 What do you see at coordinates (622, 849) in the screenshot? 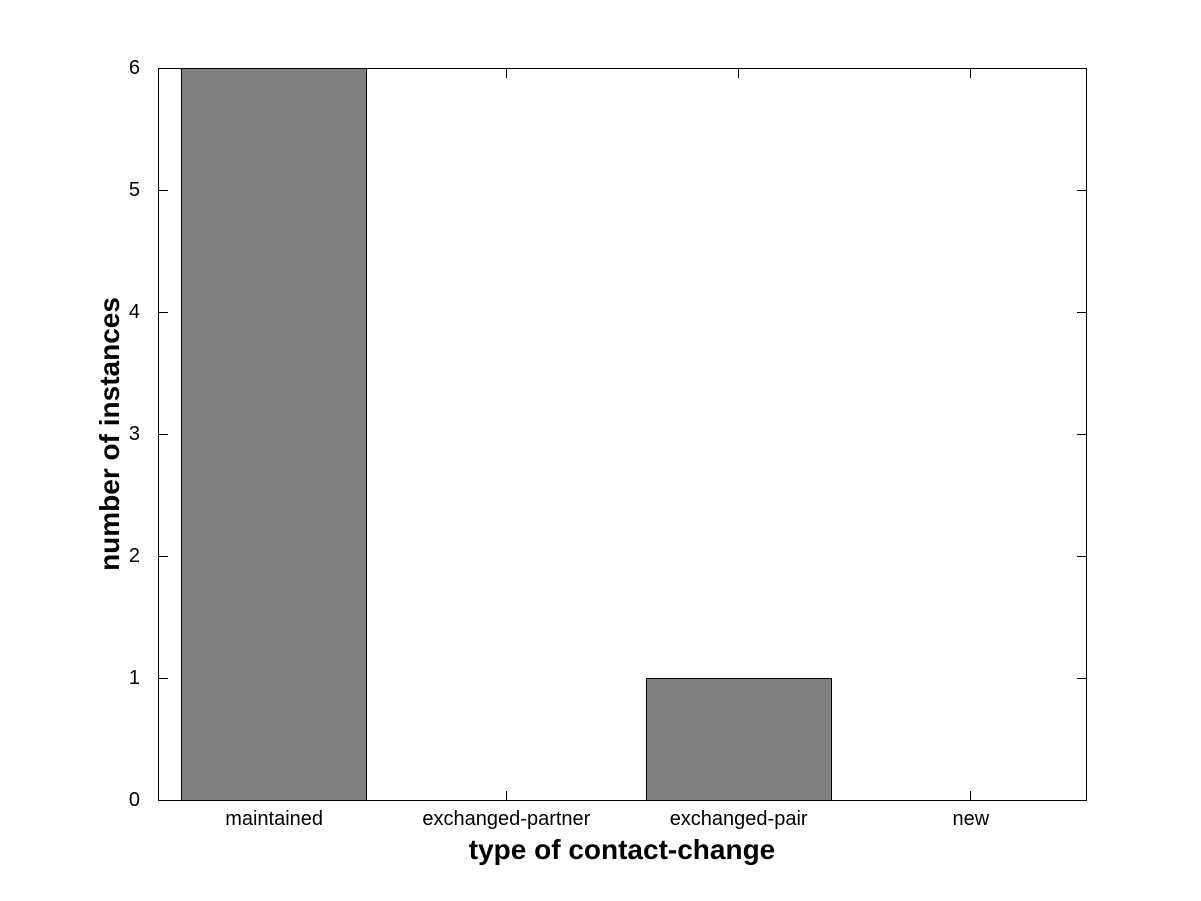
I see `x-axis-label: type of contact-change` at bounding box center [622, 849].